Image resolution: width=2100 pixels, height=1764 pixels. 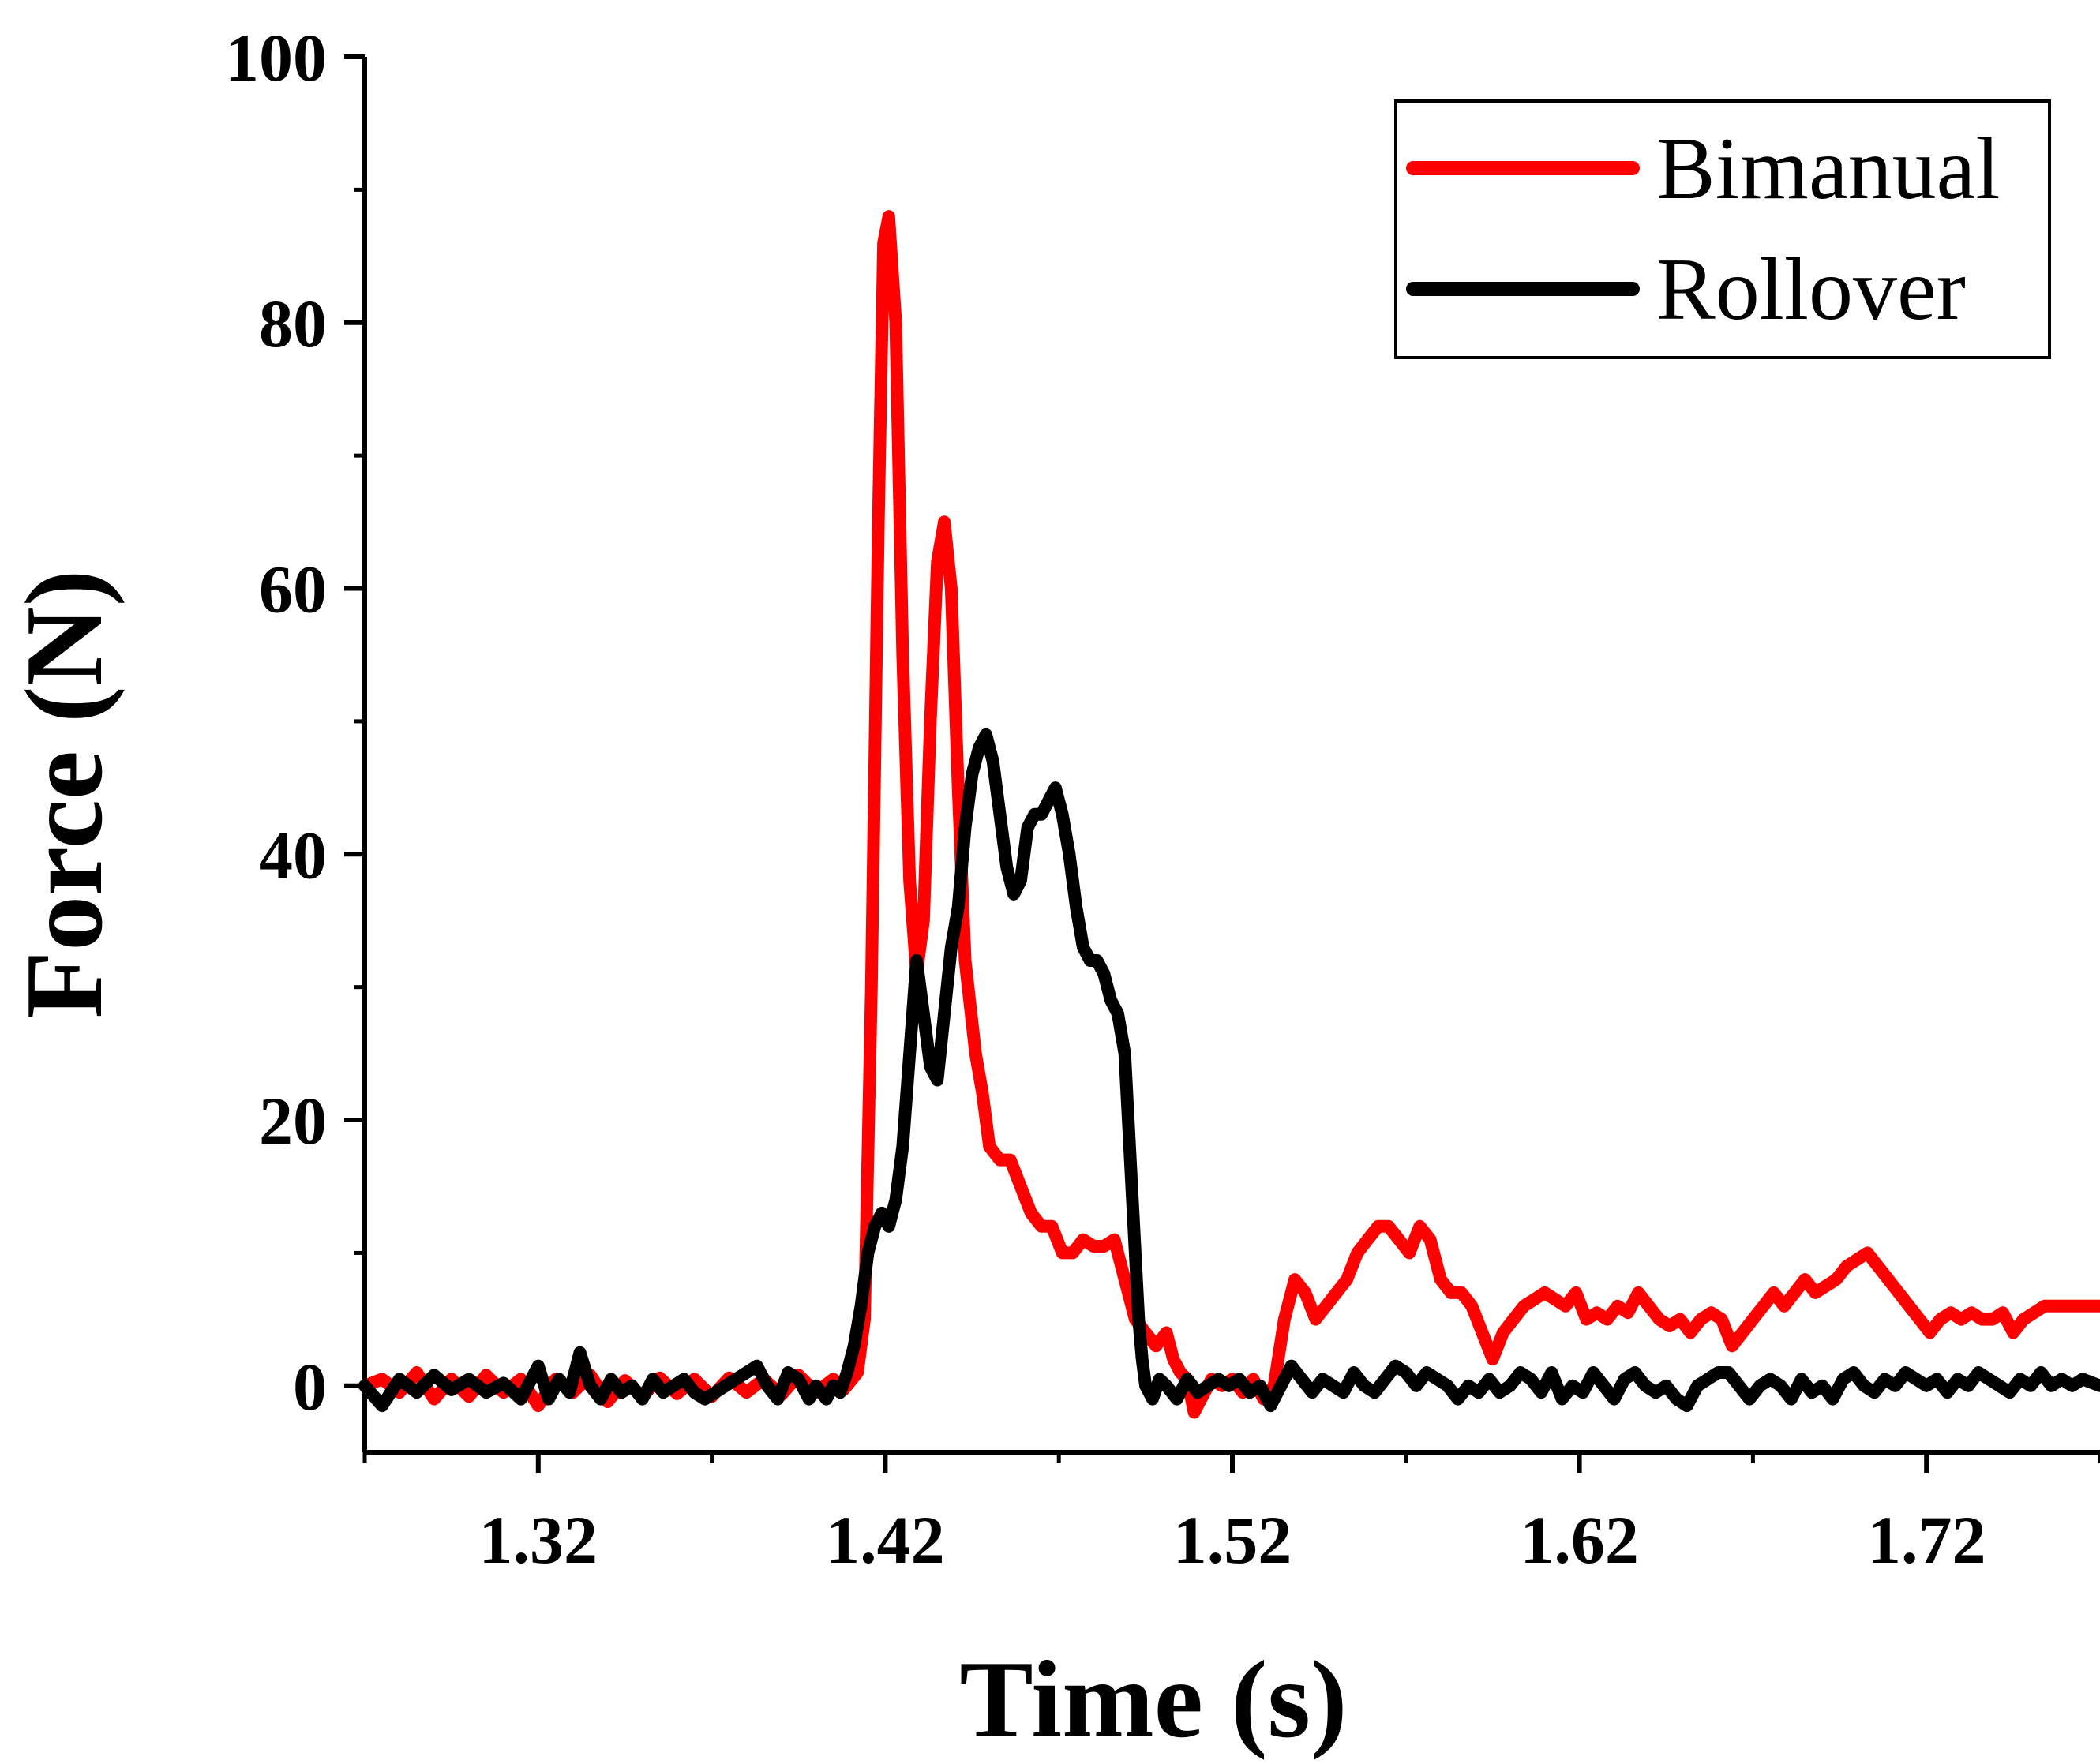 What do you see at coordinates (1153, 1700) in the screenshot?
I see `x-axis-title: Time (s)` at bounding box center [1153, 1700].